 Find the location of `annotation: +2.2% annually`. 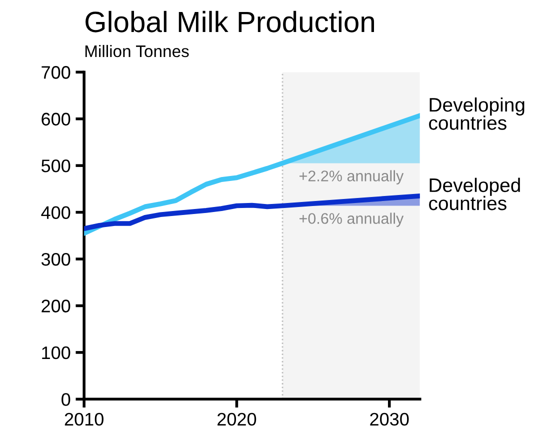

annotation: +2.2% annually is located at coordinates (351, 177).